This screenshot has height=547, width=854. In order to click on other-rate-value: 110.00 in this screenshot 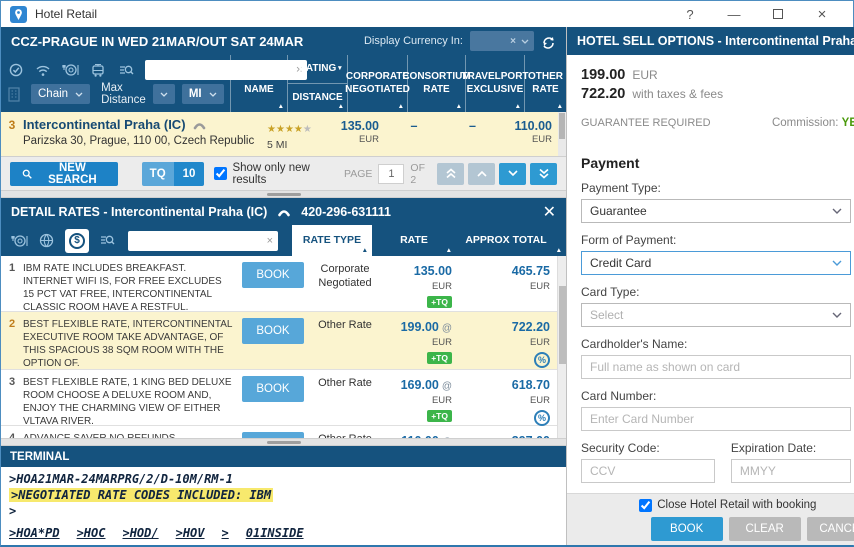, I will do `click(533, 126)`.